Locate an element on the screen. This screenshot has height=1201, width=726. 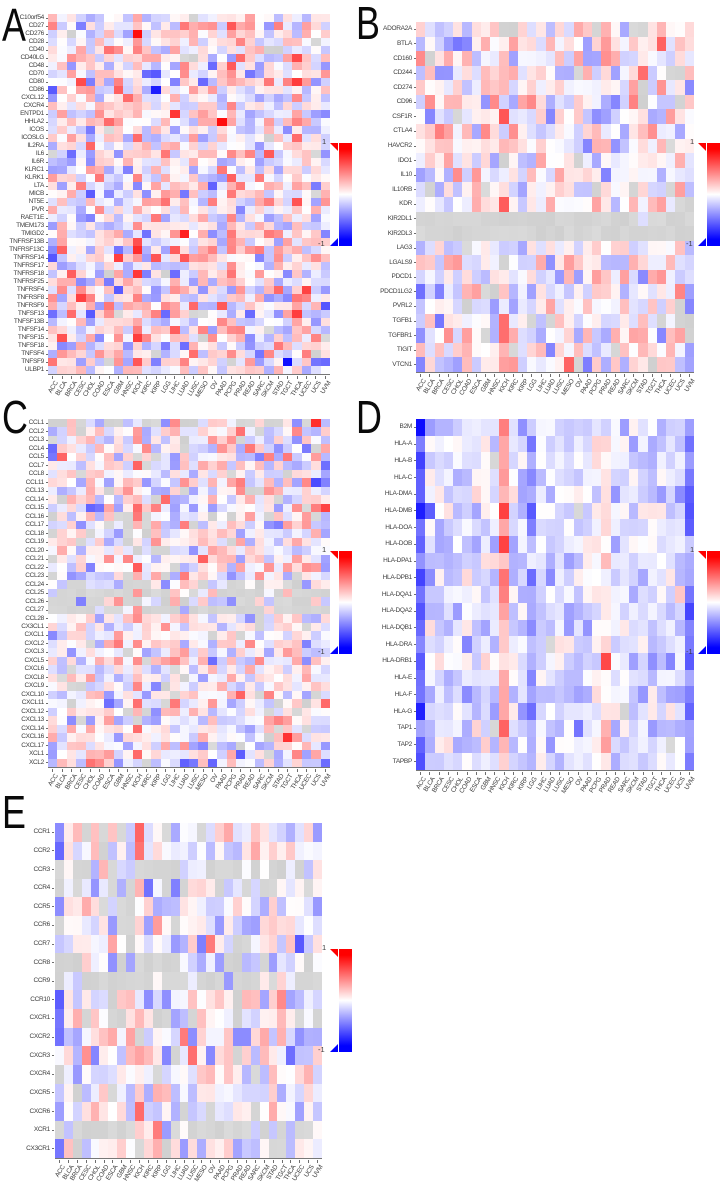
row-label: PVR is located at coordinates (38, 209).